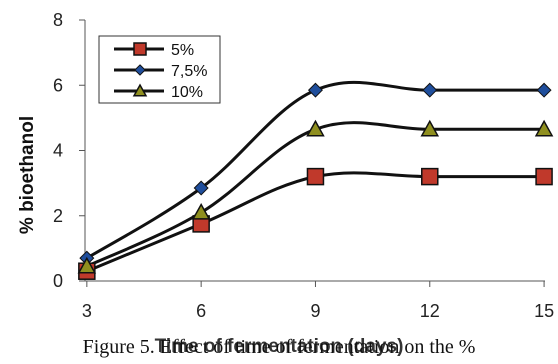  I want to click on y-tick-label: 0, so click(58, 281).